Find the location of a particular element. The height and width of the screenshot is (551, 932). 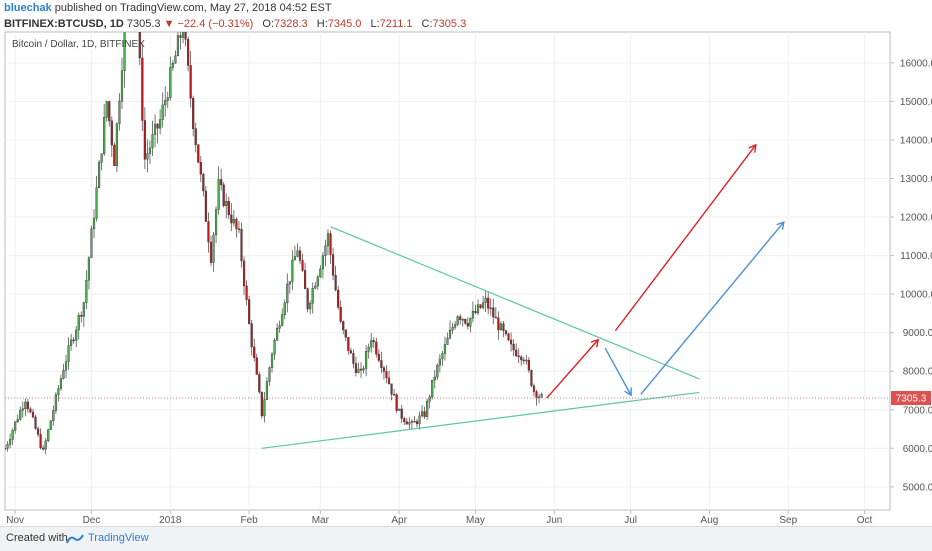

price-tick-label: 6000.0 is located at coordinates (917, 449).